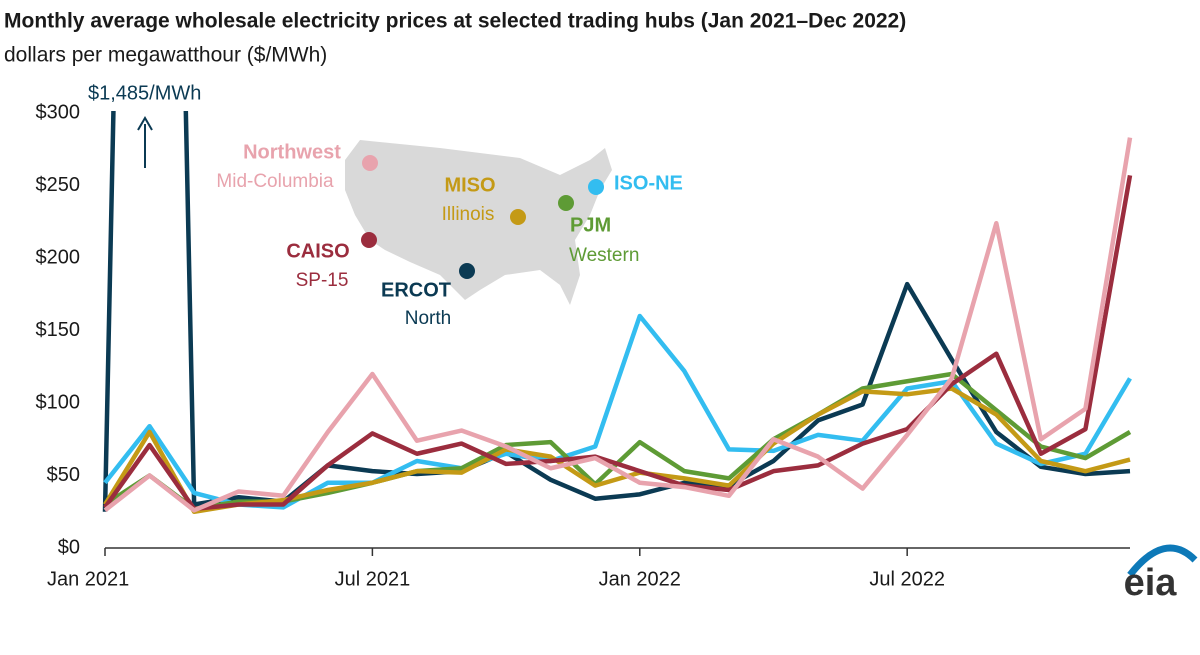 This screenshot has height=655, width=1200. I want to click on y-tick-label: $250, so click(58, 185).